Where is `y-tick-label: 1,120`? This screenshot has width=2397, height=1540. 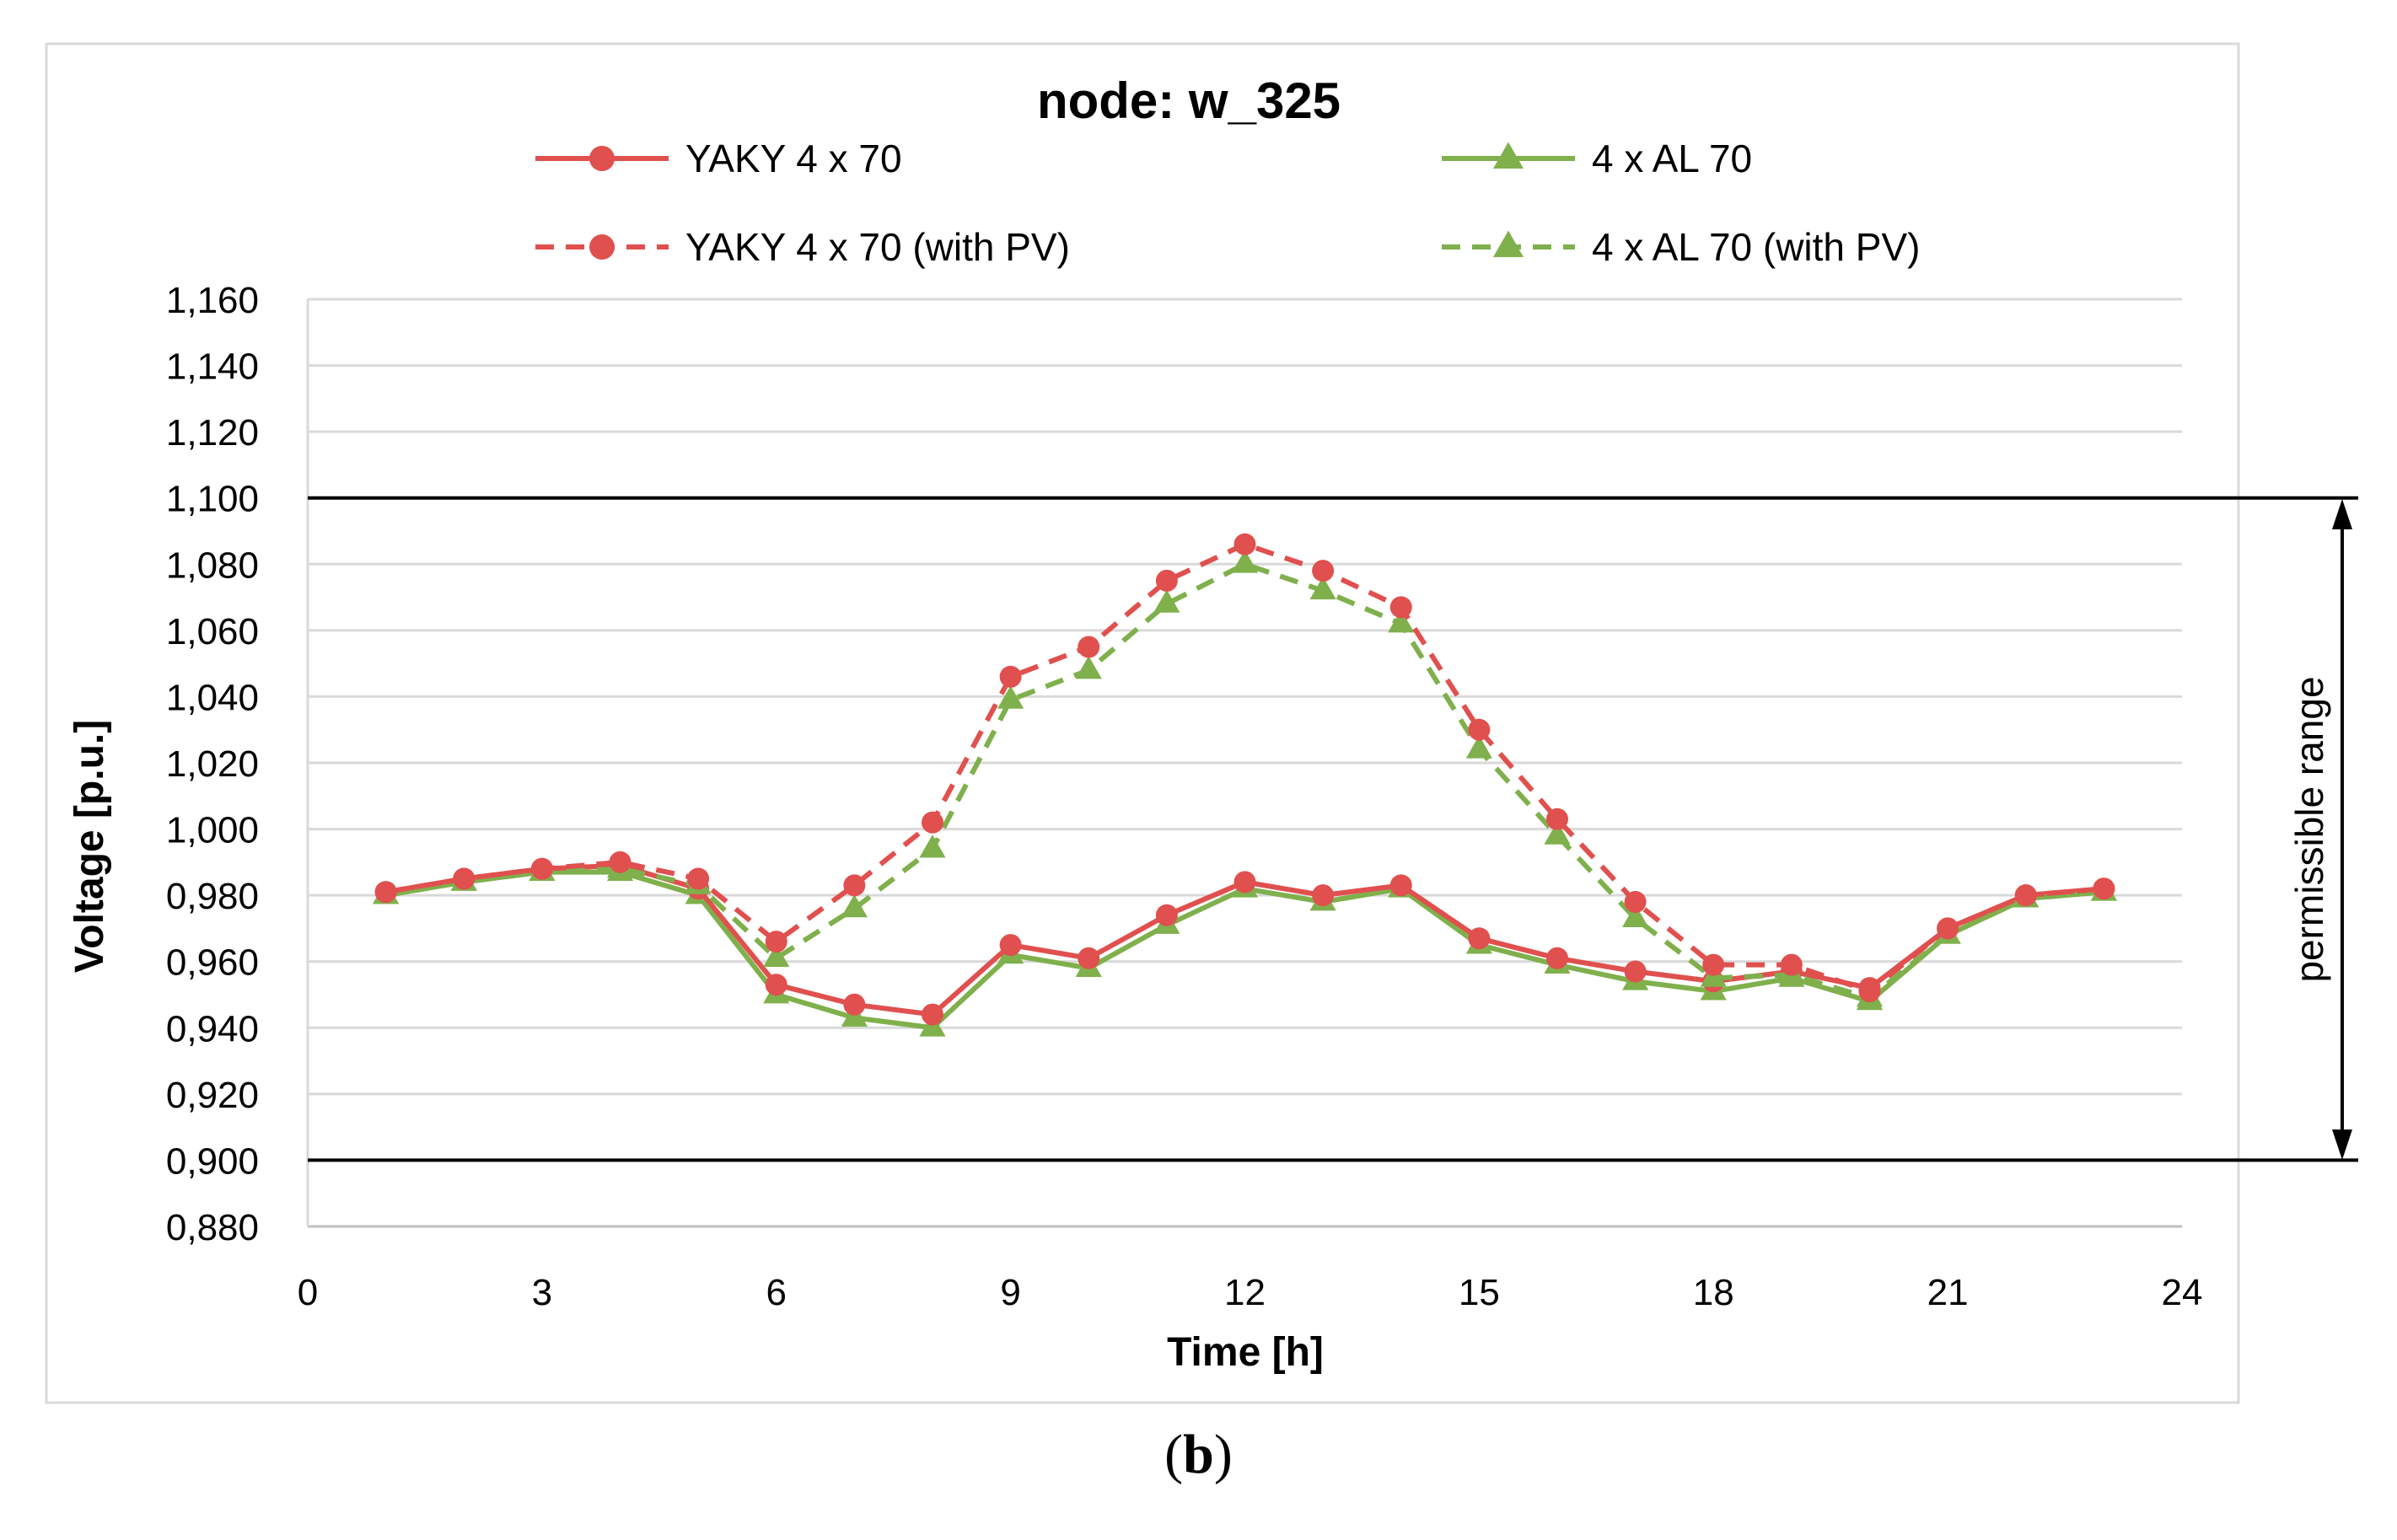 y-tick-label: 1,120 is located at coordinates (213, 432).